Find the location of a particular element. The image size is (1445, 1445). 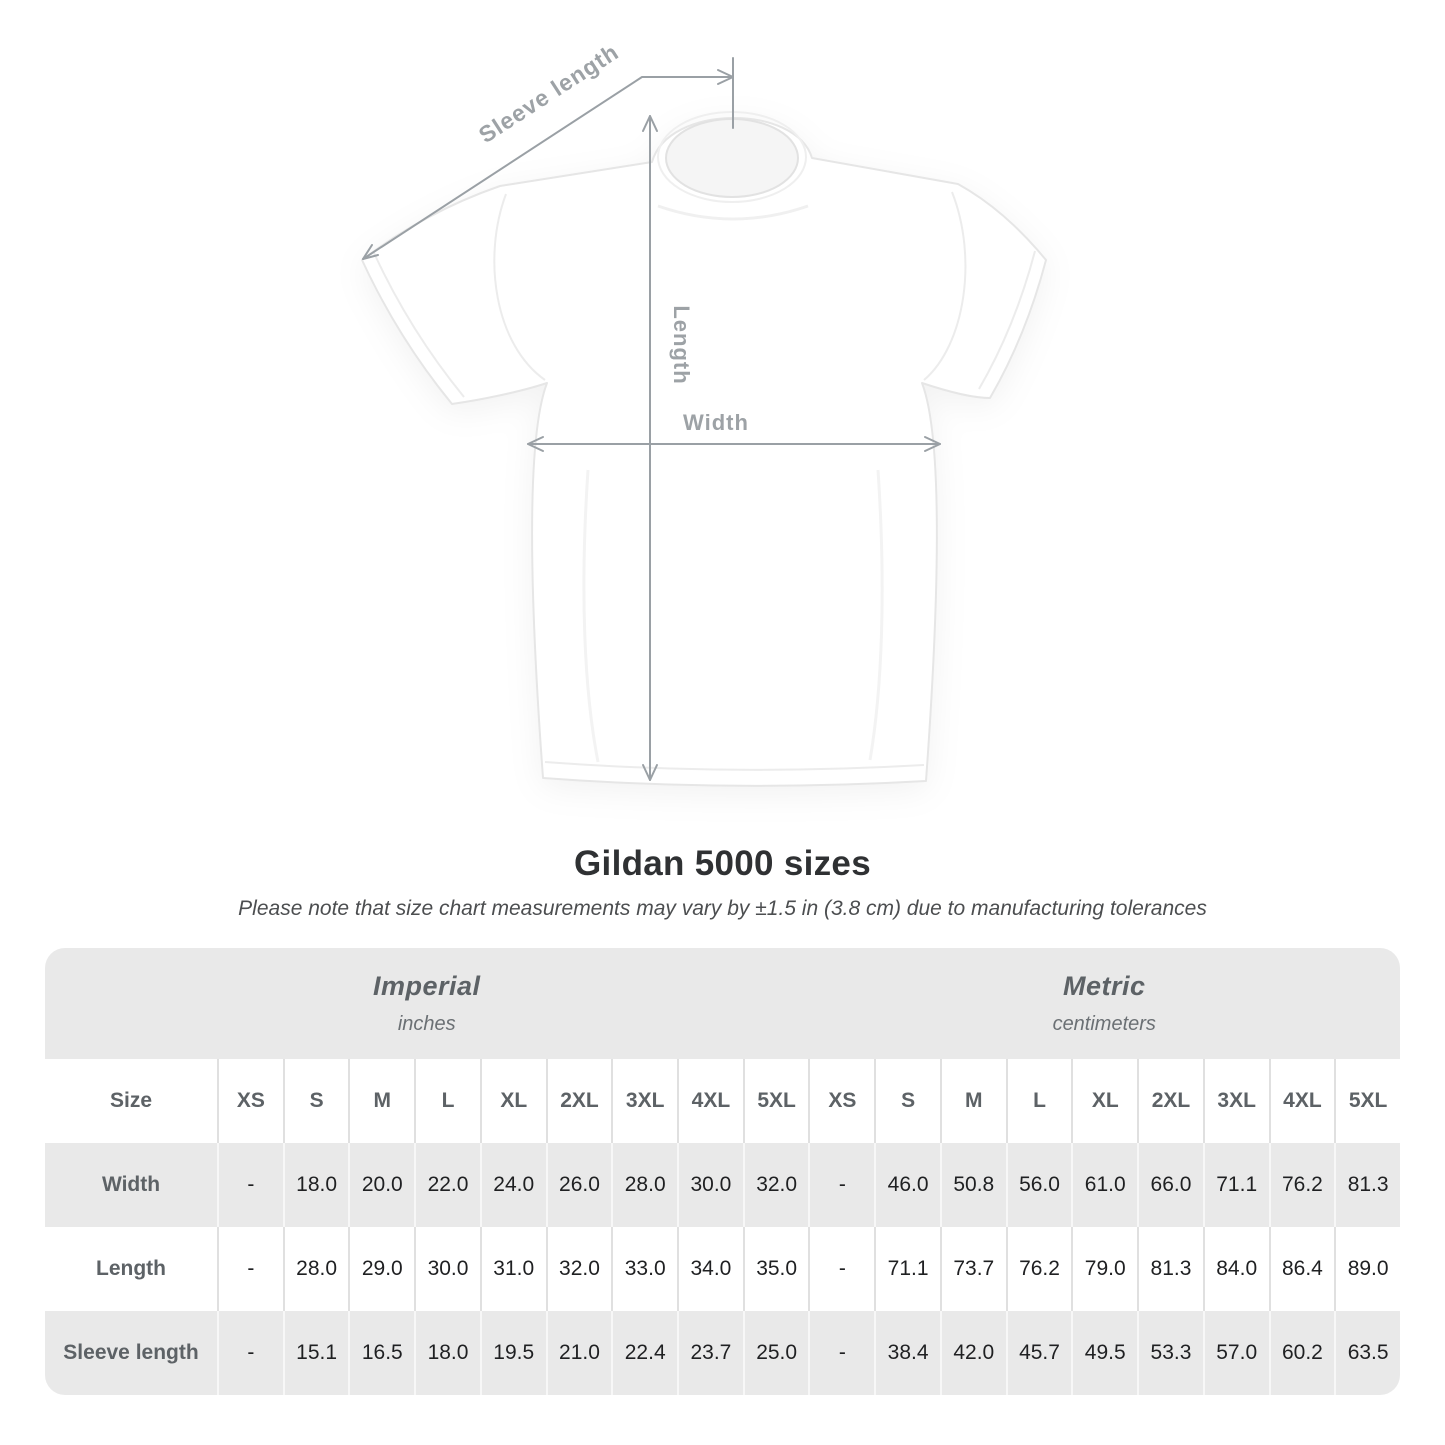

measurement-cell: 16.5 is located at coordinates (381, 1353).